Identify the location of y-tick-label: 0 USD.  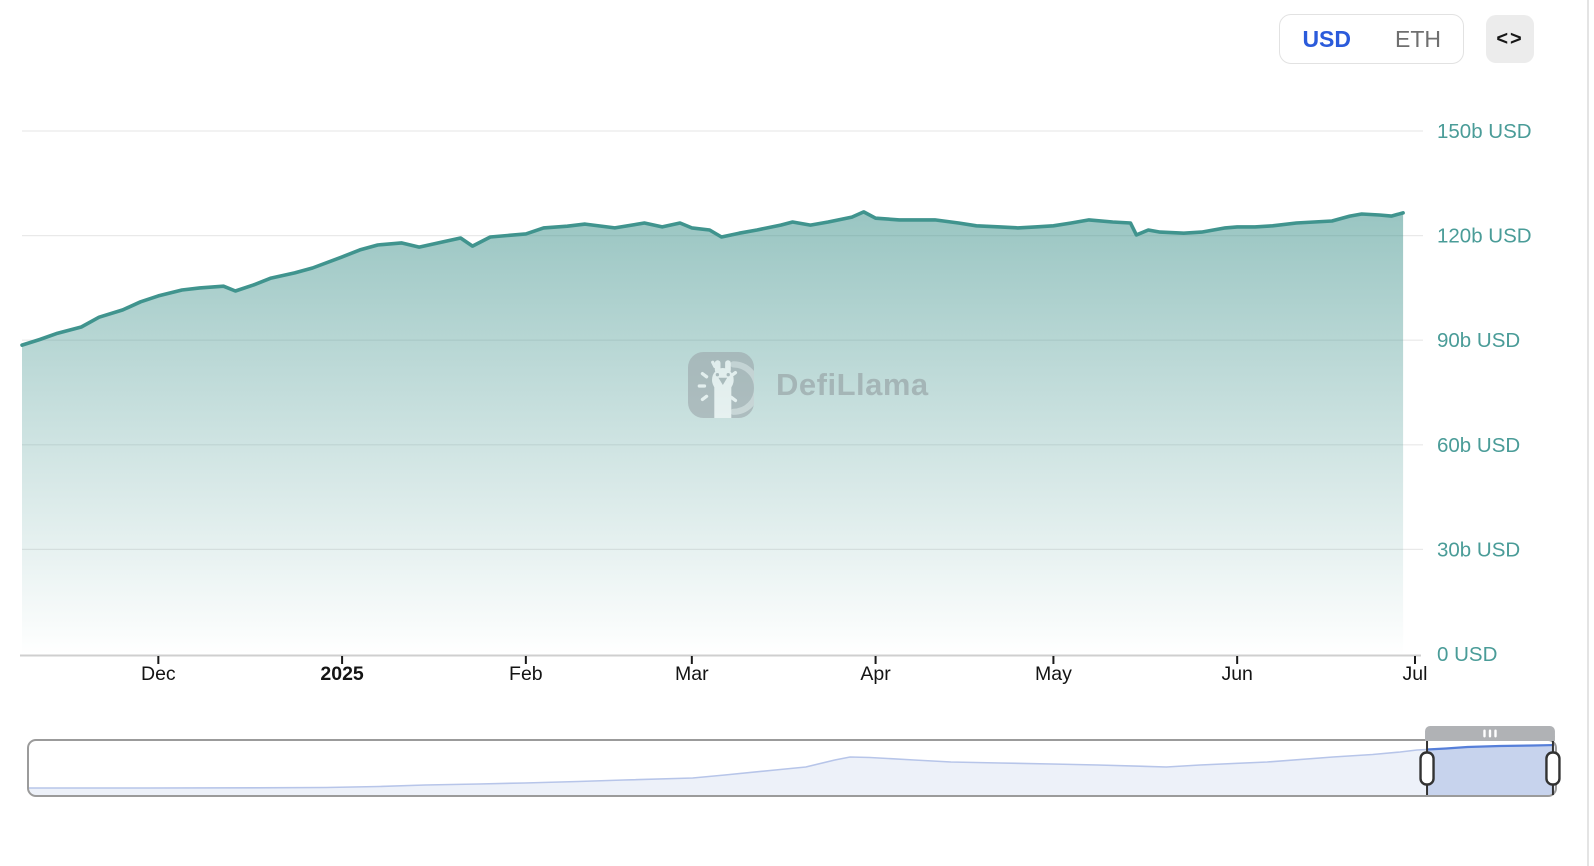
(1467, 654).